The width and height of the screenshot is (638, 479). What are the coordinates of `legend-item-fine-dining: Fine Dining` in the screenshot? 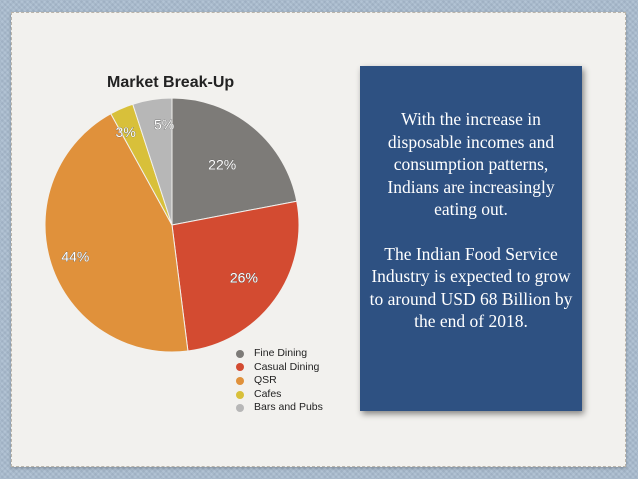 It's located at (279, 354).